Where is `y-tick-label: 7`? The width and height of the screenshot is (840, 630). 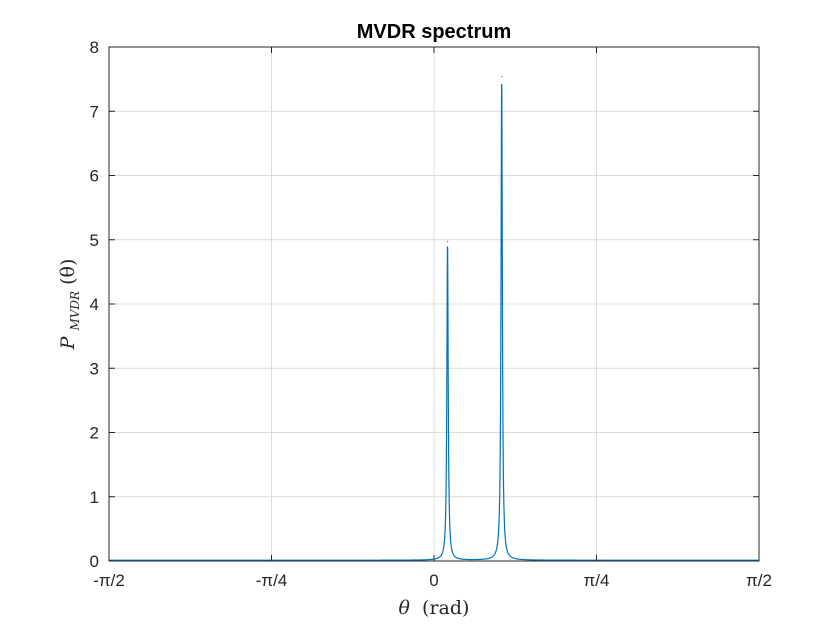
y-tick-label: 7 is located at coordinates (94, 111).